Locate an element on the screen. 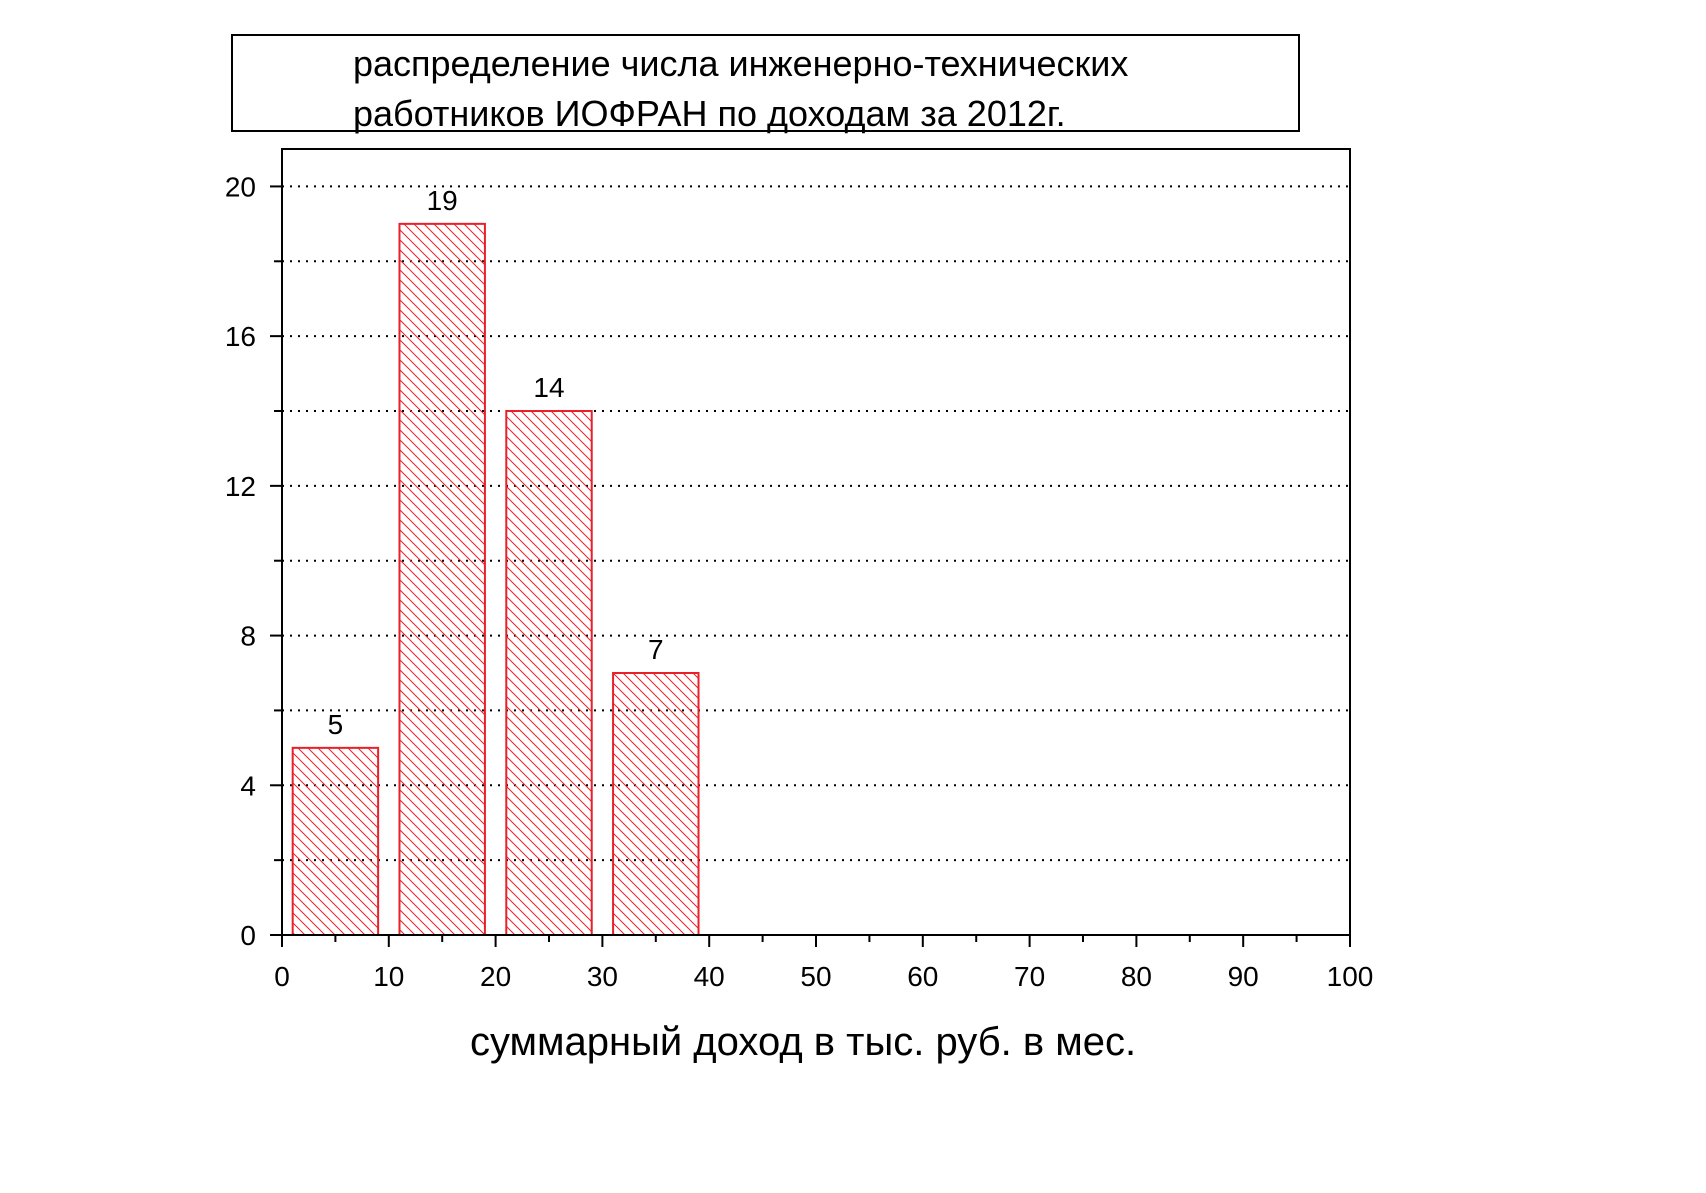 The image size is (1706, 1193). x-axis-label: суммарный доход в тыс. руб. в мес. is located at coordinates (803, 1042).